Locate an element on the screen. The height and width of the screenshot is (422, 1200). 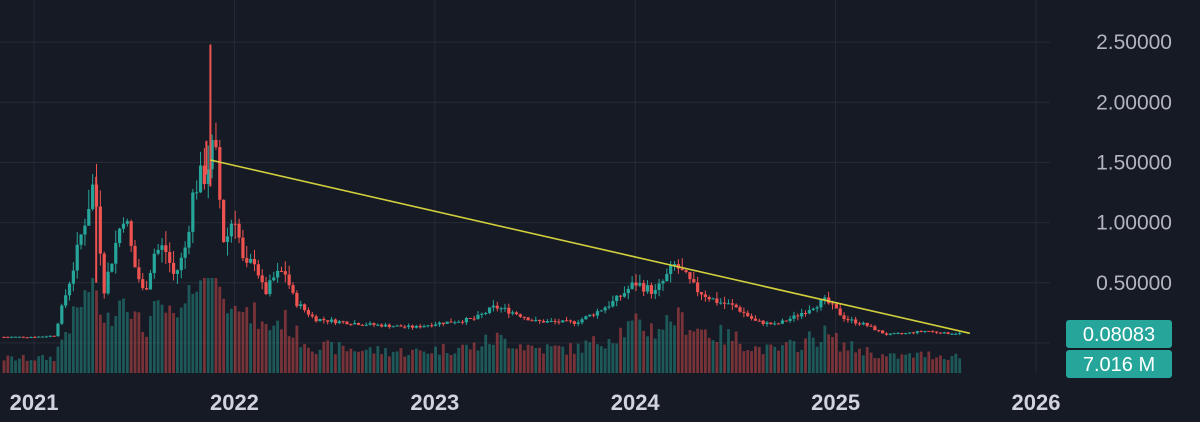
last-volume-label: 7.016 M is located at coordinates (1119, 365).